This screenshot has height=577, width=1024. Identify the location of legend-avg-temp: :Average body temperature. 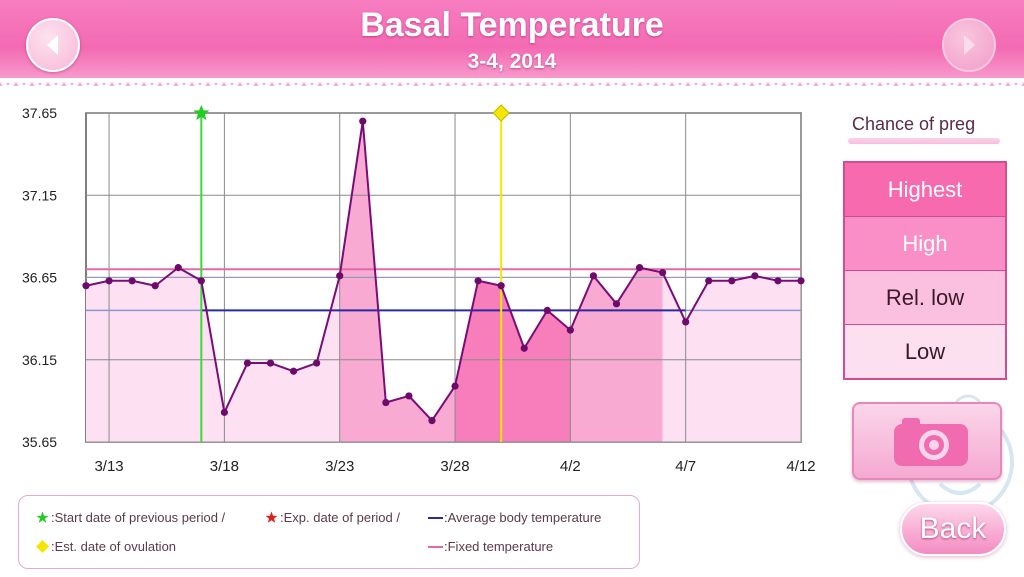
(523, 517).